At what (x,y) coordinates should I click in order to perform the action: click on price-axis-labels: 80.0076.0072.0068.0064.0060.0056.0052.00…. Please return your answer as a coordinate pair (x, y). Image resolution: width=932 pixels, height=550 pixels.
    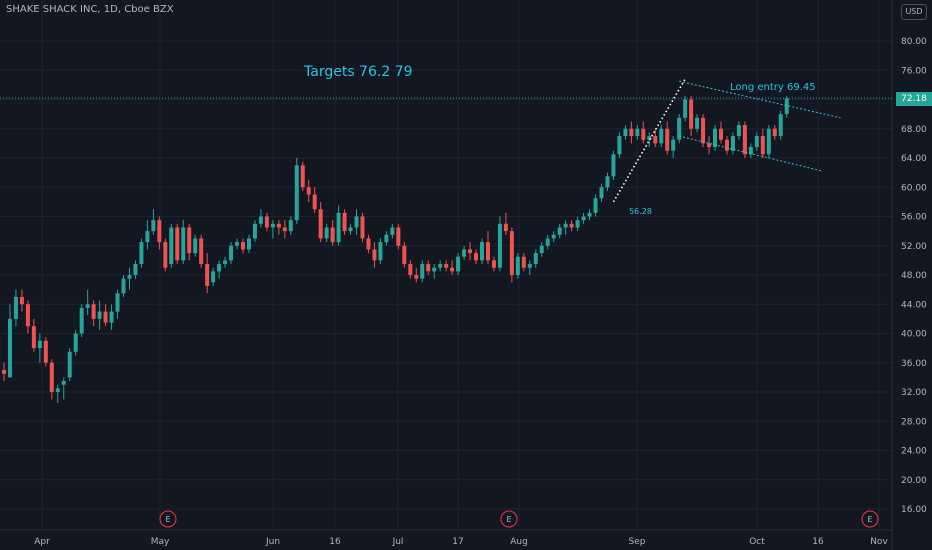
    Looking at the image, I should click on (914, 276).